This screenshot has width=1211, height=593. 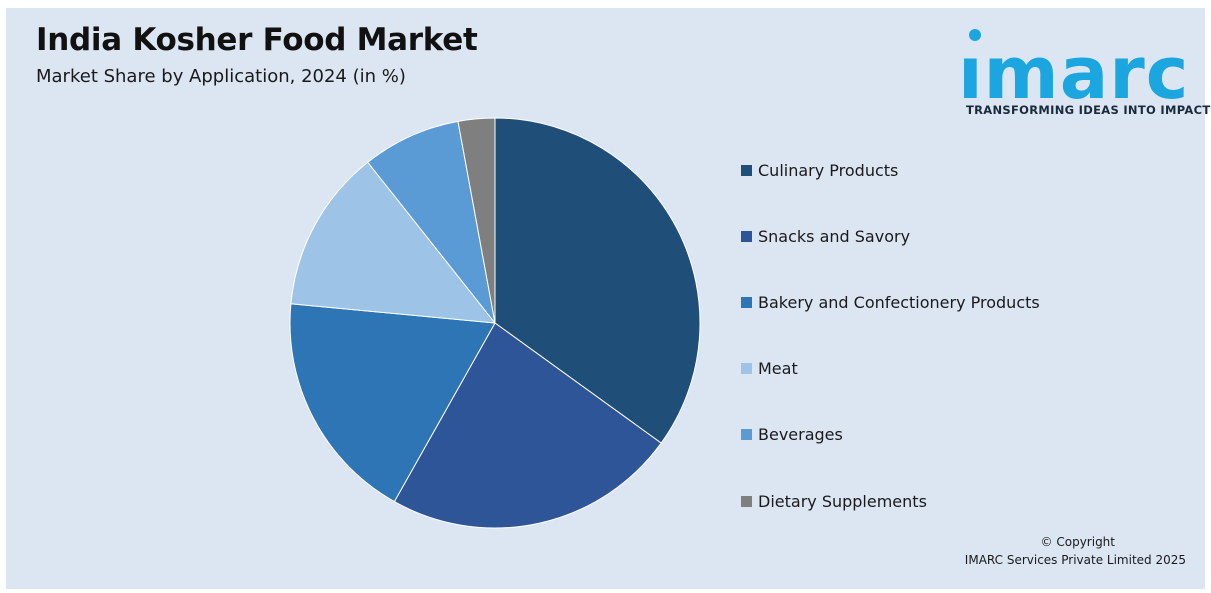 What do you see at coordinates (392, 403) in the screenshot?
I see `pie-slice-bakery-and-confectionery-products` at bounding box center [392, 403].